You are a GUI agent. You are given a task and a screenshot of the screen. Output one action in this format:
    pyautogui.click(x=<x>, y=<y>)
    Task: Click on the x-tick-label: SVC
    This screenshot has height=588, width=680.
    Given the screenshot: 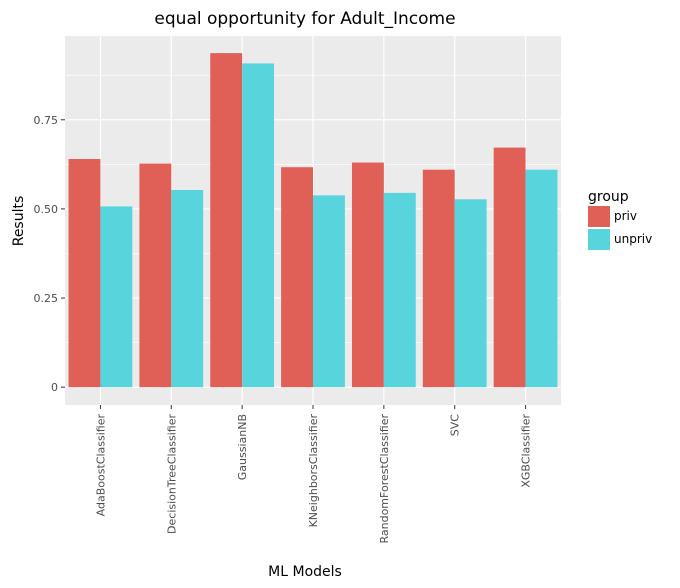 What is the action you would take?
    pyautogui.click(x=455, y=425)
    